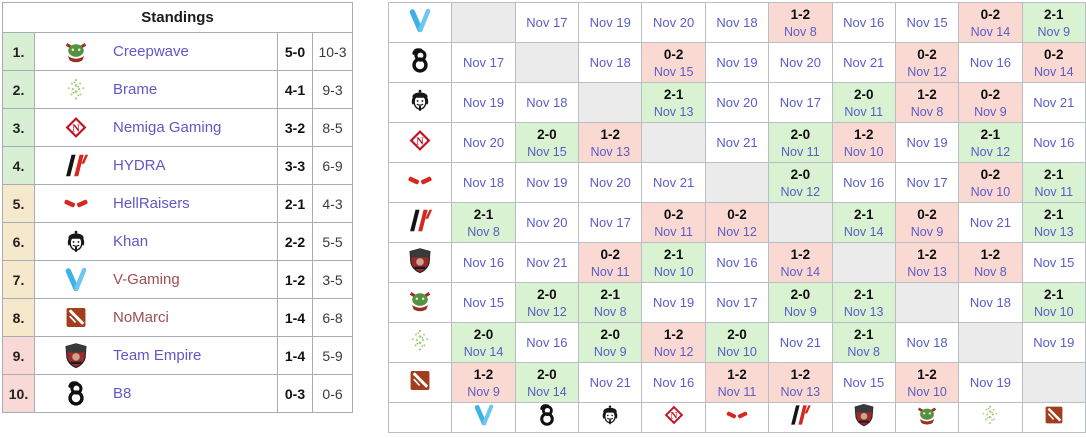 The image size is (1086, 438). What do you see at coordinates (131, 241) in the screenshot?
I see `team-link: Khan` at bounding box center [131, 241].